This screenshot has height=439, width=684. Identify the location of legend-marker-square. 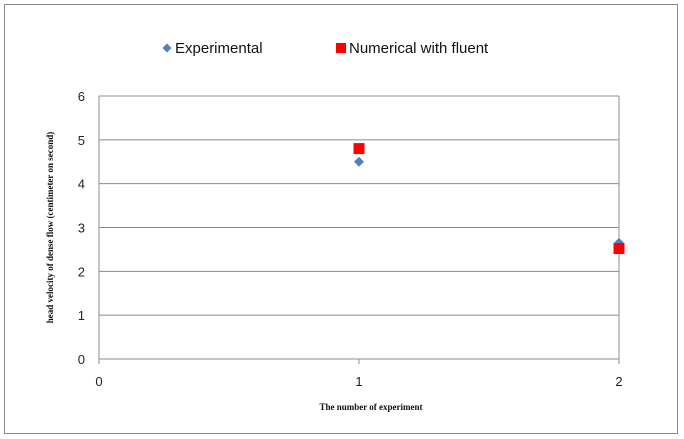
(341, 48).